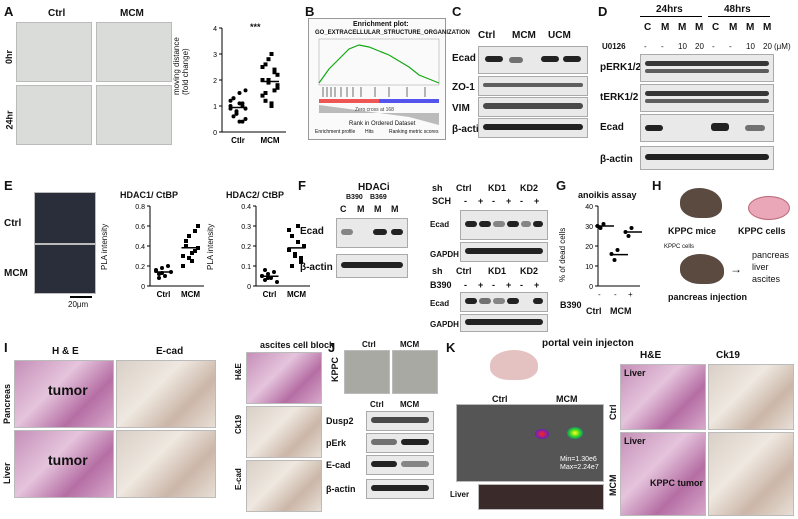  I want to click on panel-d-col-5: M, so click(733, 27).